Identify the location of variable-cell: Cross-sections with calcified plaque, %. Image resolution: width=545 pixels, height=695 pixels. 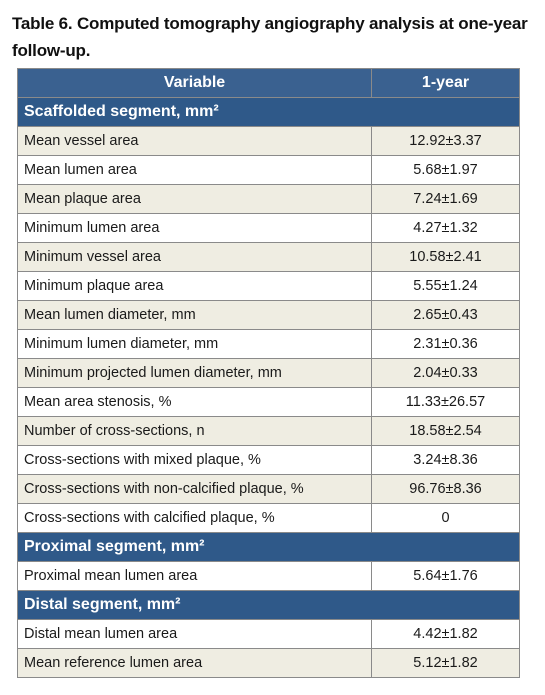
(194, 518).